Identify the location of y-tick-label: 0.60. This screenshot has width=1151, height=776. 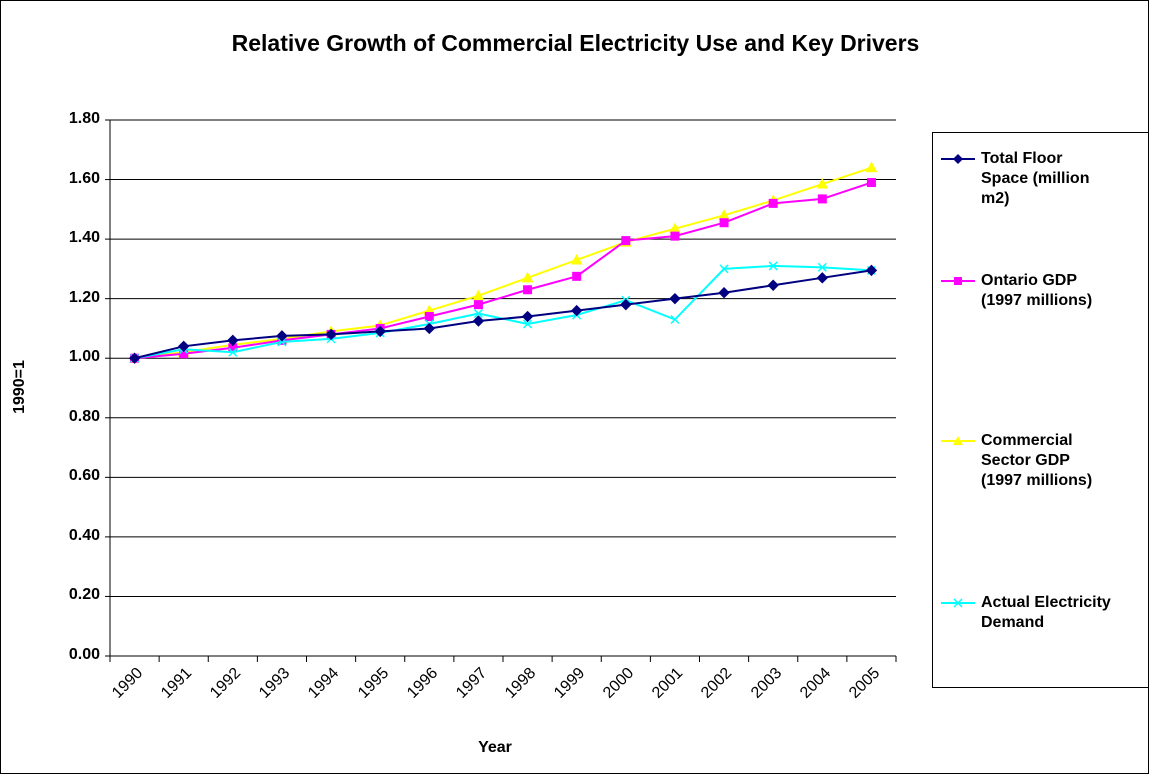
(84, 476).